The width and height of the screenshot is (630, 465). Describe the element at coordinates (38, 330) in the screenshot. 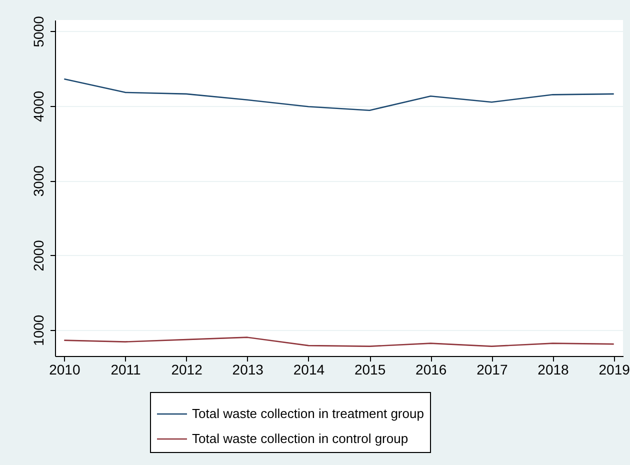

I see `y-tick-label: 1000` at that location.